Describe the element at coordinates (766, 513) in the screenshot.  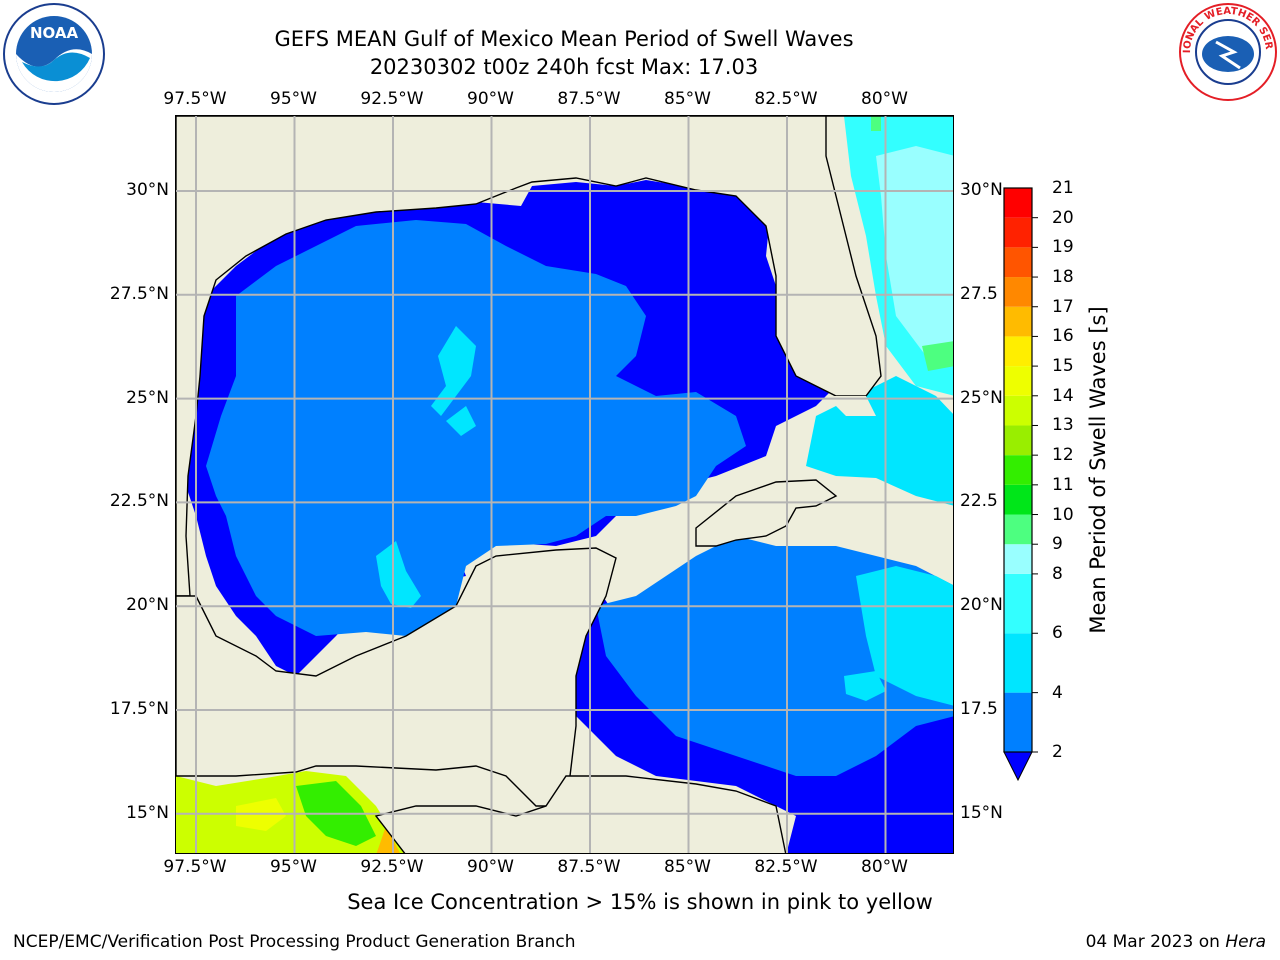
I see `cuba-land` at that location.